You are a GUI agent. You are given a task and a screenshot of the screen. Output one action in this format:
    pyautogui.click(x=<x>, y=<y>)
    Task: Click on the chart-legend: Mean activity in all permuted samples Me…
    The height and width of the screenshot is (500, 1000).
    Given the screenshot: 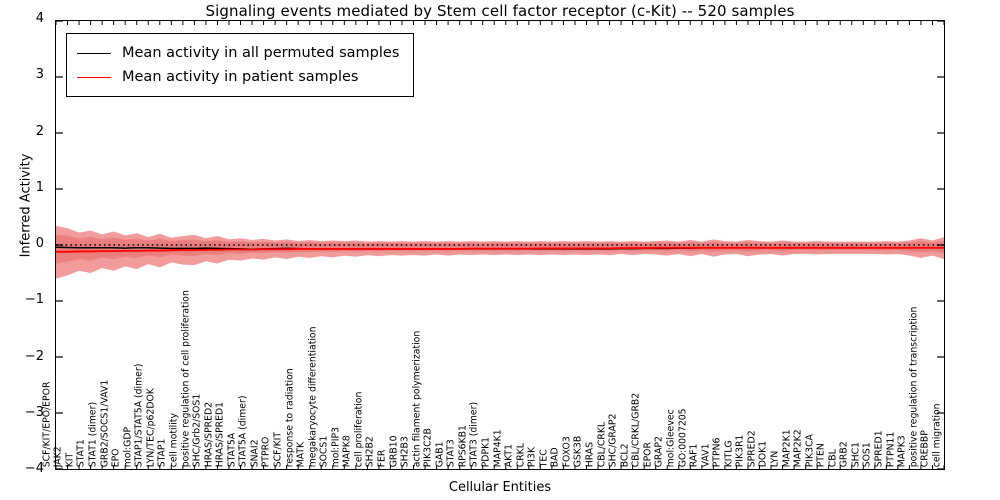 What is the action you would take?
    pyautogui.click(x=240, y=65)
    